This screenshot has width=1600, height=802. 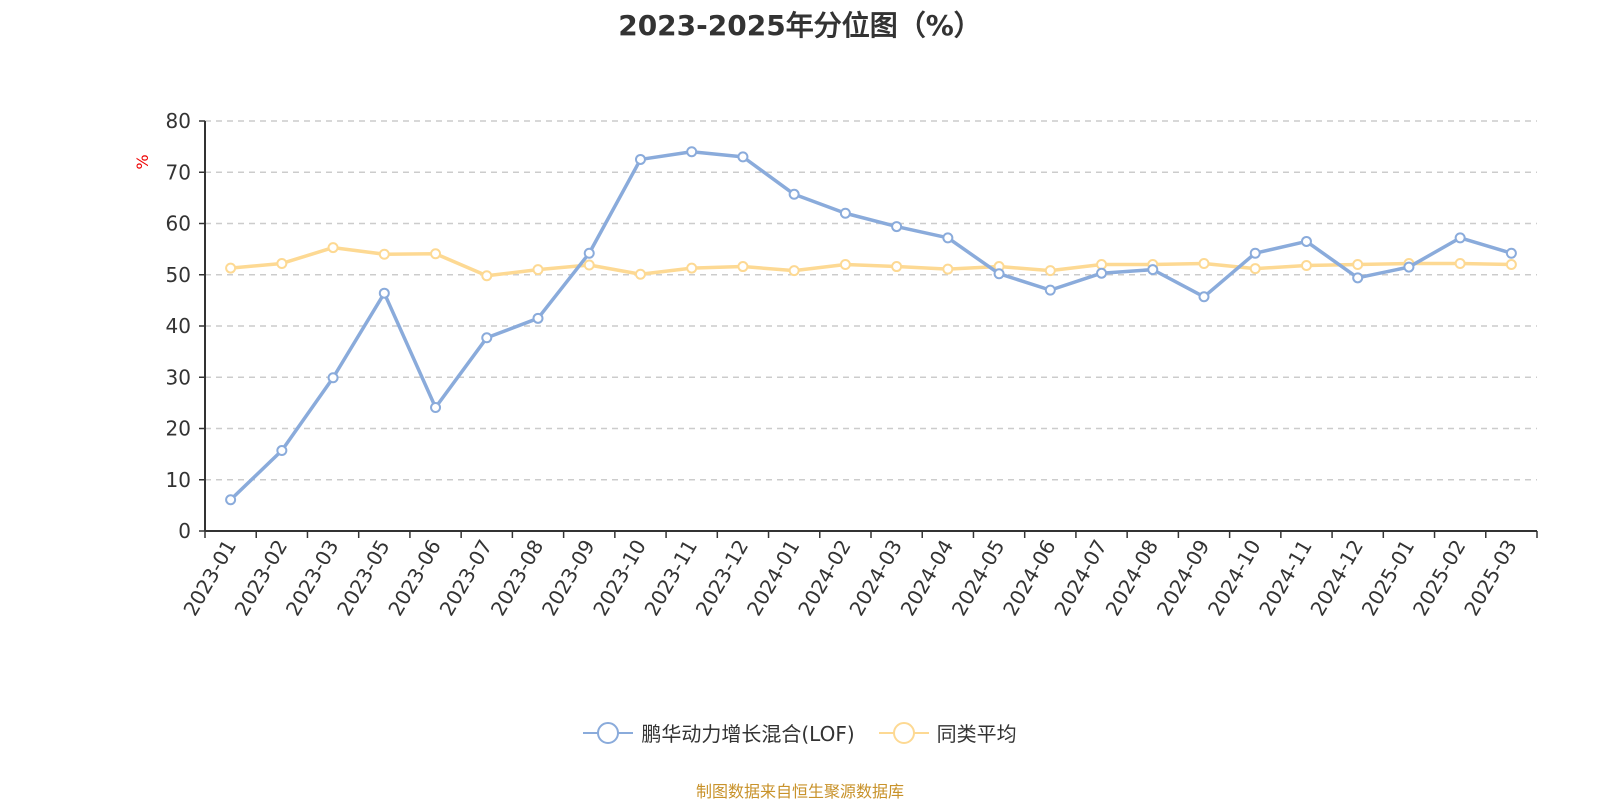 I want to click on source-note: 制图数据来自恒生聚源数据库, so click(x=799, y=791).